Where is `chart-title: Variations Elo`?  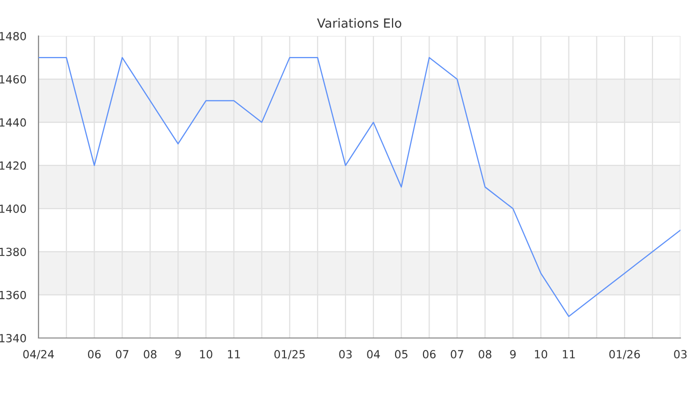 chart-title: Variations Elo is located at coordinates (359, 23).